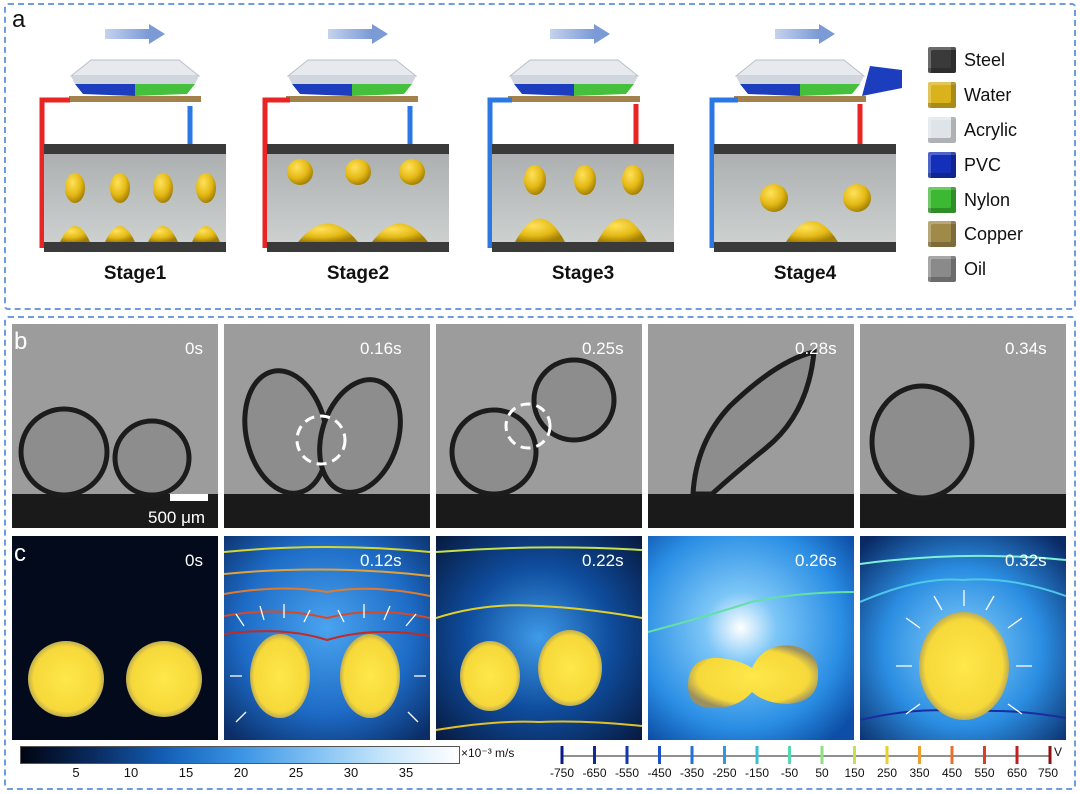  I want to click on legend-item-acrylic: Acrylic, so click(972, 130).